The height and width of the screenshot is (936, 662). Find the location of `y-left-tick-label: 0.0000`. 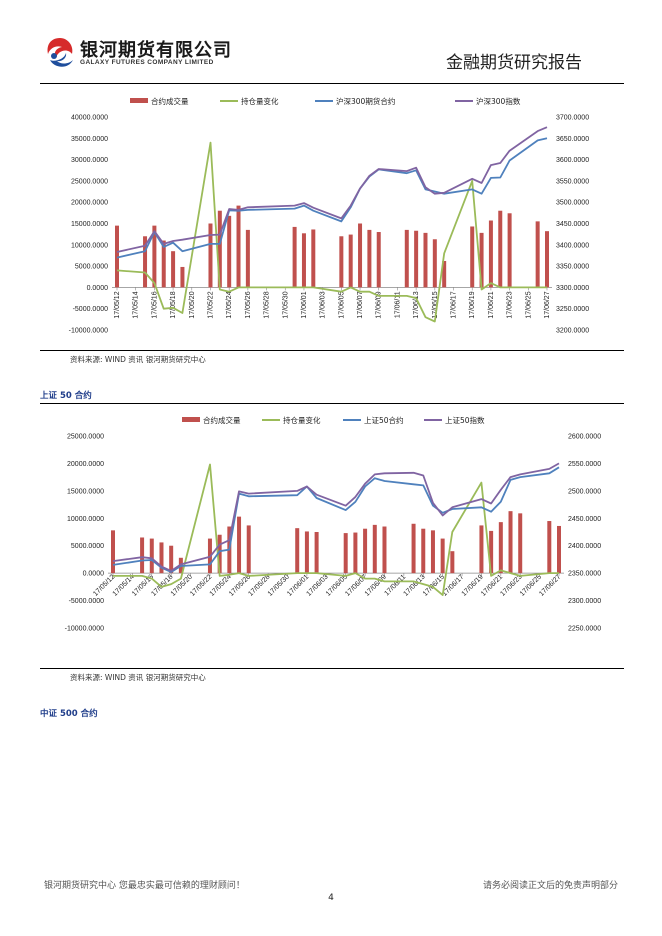

y-left-tick-label: 0.0000 is located at coordinates (98, 288).